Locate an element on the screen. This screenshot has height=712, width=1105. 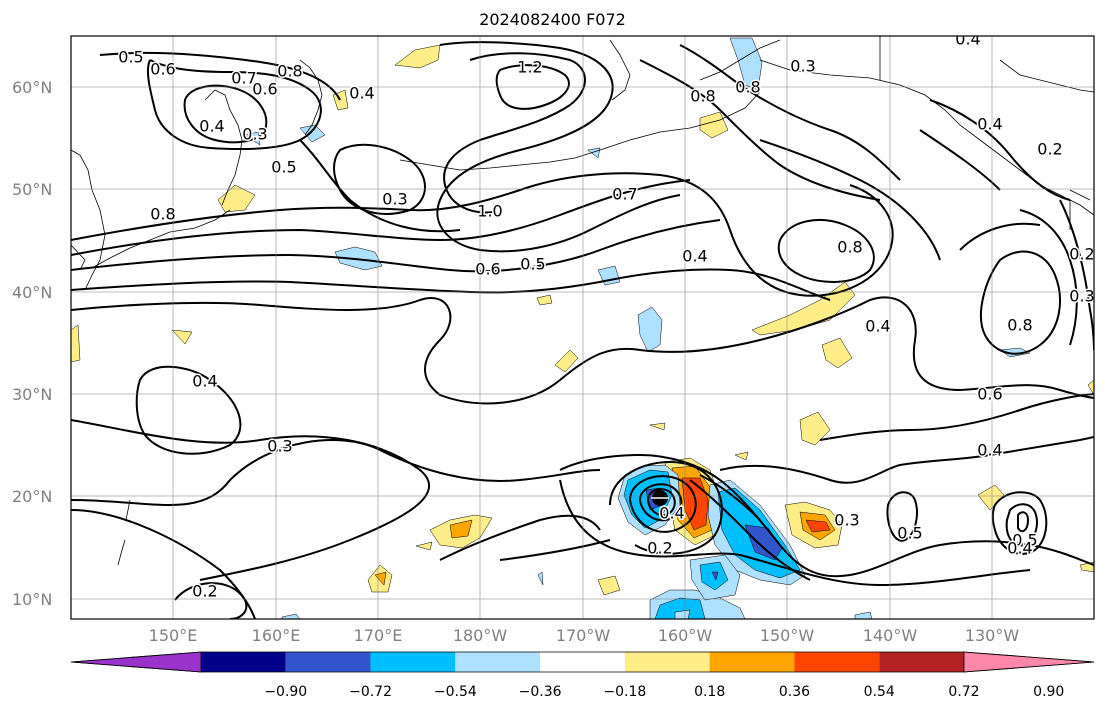
colorbar-tick-label: −0.72 is located at coordinates (370, 692).